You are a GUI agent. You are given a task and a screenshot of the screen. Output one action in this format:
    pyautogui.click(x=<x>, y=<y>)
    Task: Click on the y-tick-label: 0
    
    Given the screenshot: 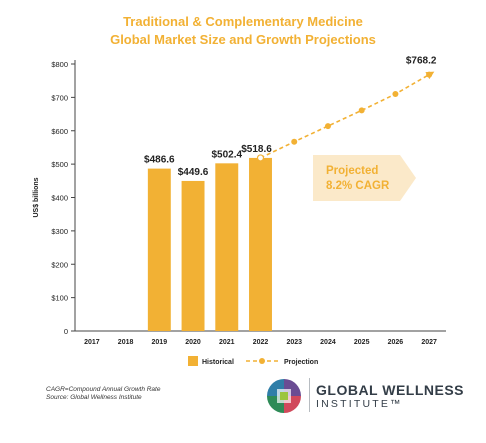 What is the action you would take?
    pyautogui.click(x=66, y=331)
    